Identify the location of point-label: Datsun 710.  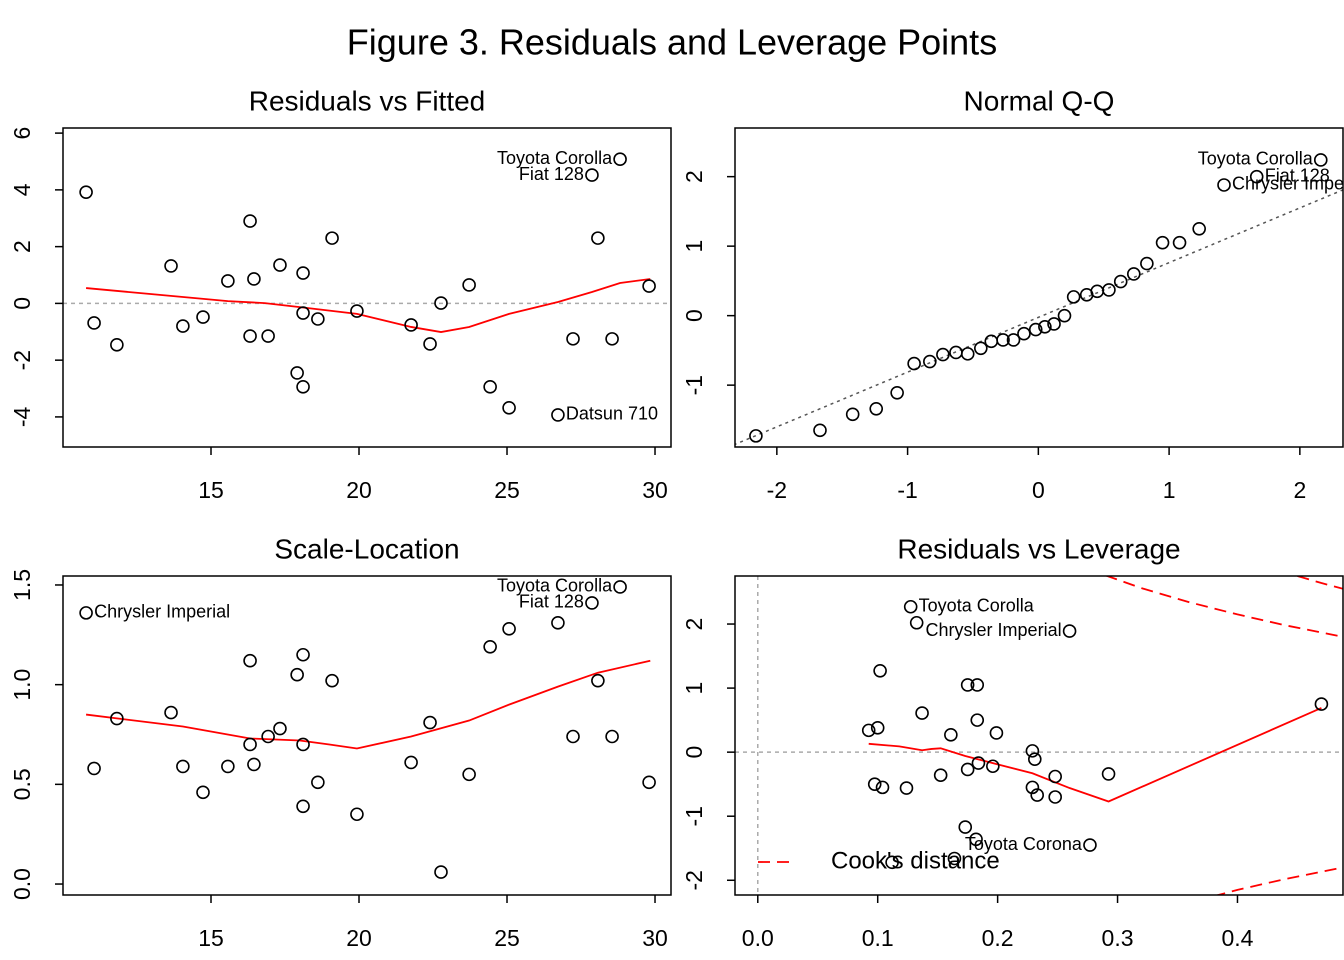
(612, 414).